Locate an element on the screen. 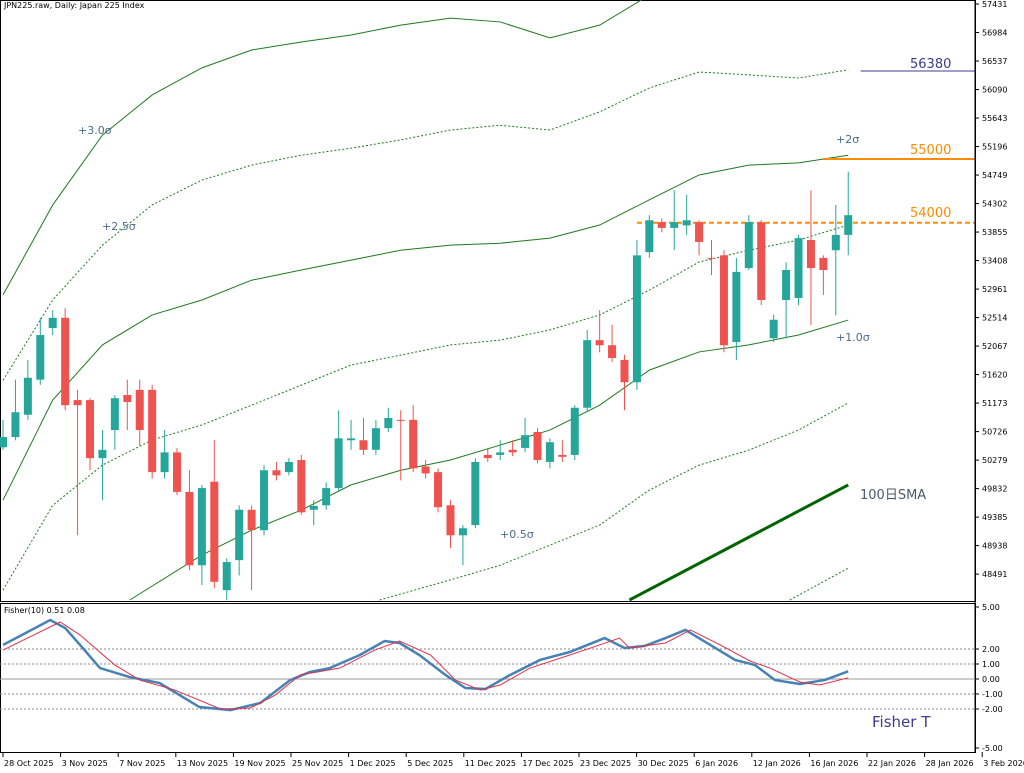 The image size is (1024, 773). y-tick-label: 56537 is located at coordinates (994, 61).